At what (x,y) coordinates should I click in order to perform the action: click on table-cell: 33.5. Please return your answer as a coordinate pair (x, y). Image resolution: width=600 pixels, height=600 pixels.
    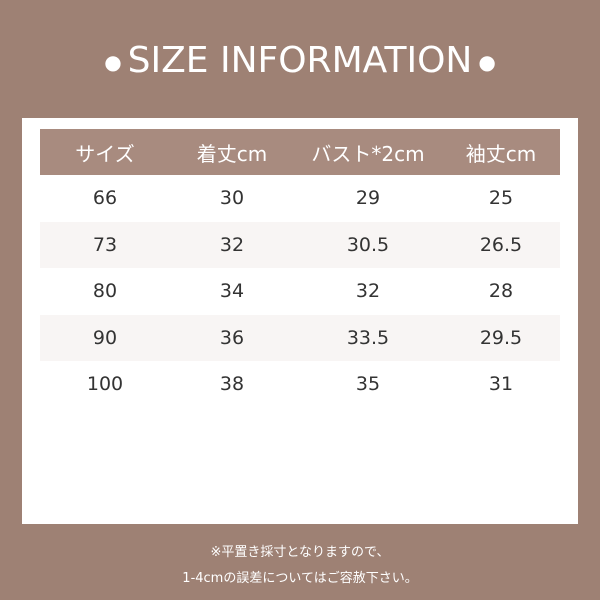
    Looking at the image, I should click on (368, 337).